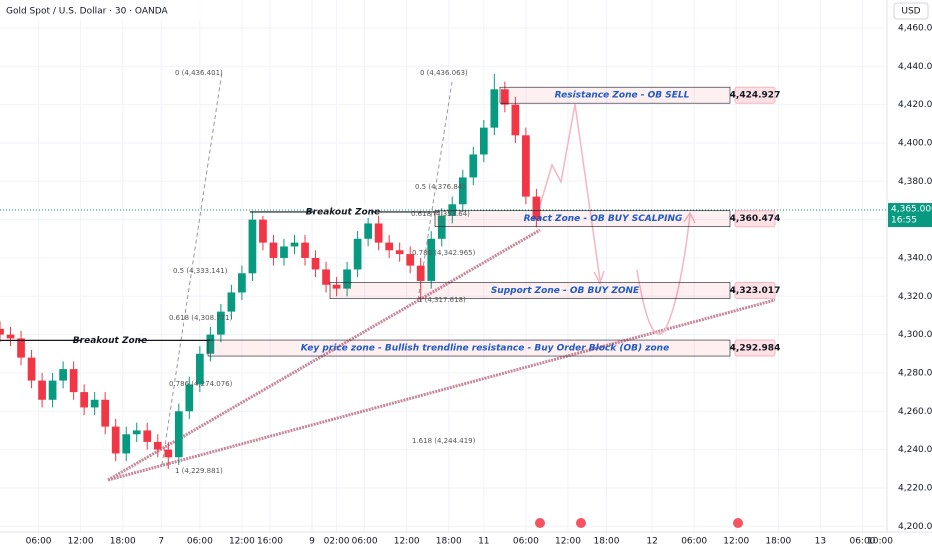  Describe the element at coordinates (915, 373) in the screenshot. I see `y-tick-label: 4,280.000` at that location.